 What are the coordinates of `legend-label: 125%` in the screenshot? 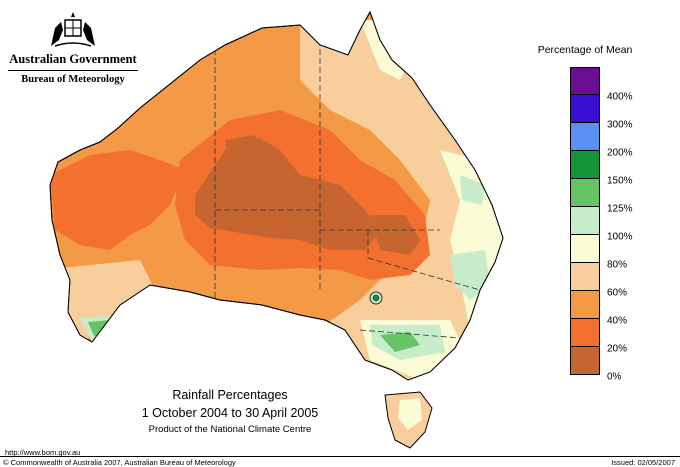 It's located at (620, 209).